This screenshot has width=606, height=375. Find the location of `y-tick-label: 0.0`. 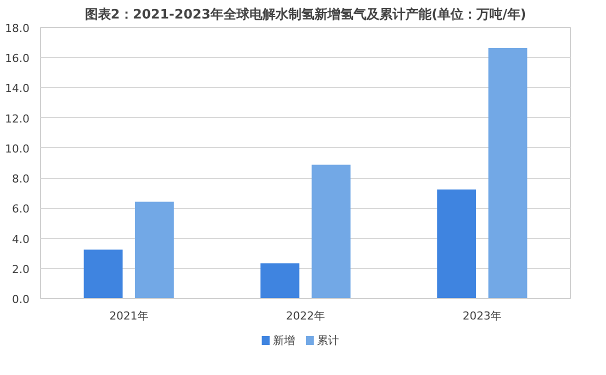

y-tick-label: 0.0 is located at coordinates (21, 299).